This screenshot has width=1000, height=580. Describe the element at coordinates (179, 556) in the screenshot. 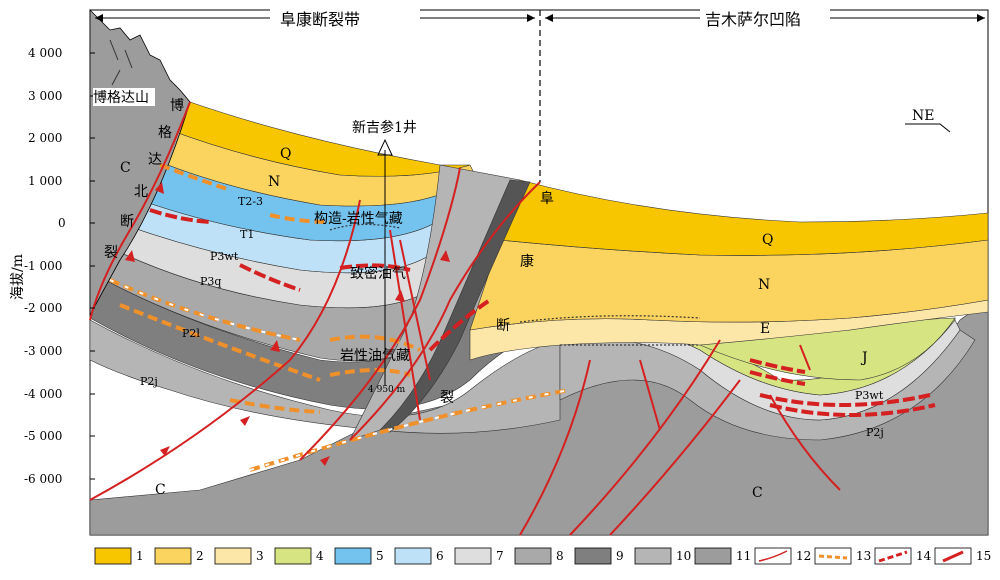

I see `legend-item: 2` at that location.